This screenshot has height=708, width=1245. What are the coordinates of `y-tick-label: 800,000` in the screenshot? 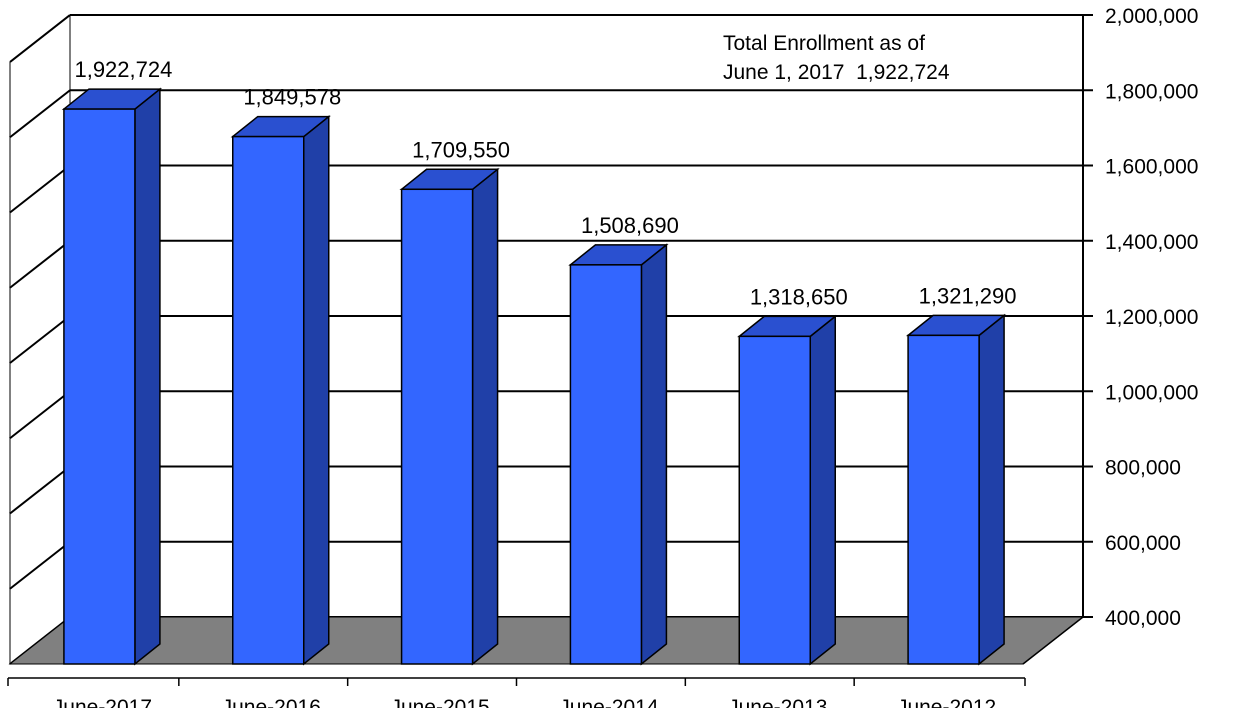 It's located at (1143, 468).